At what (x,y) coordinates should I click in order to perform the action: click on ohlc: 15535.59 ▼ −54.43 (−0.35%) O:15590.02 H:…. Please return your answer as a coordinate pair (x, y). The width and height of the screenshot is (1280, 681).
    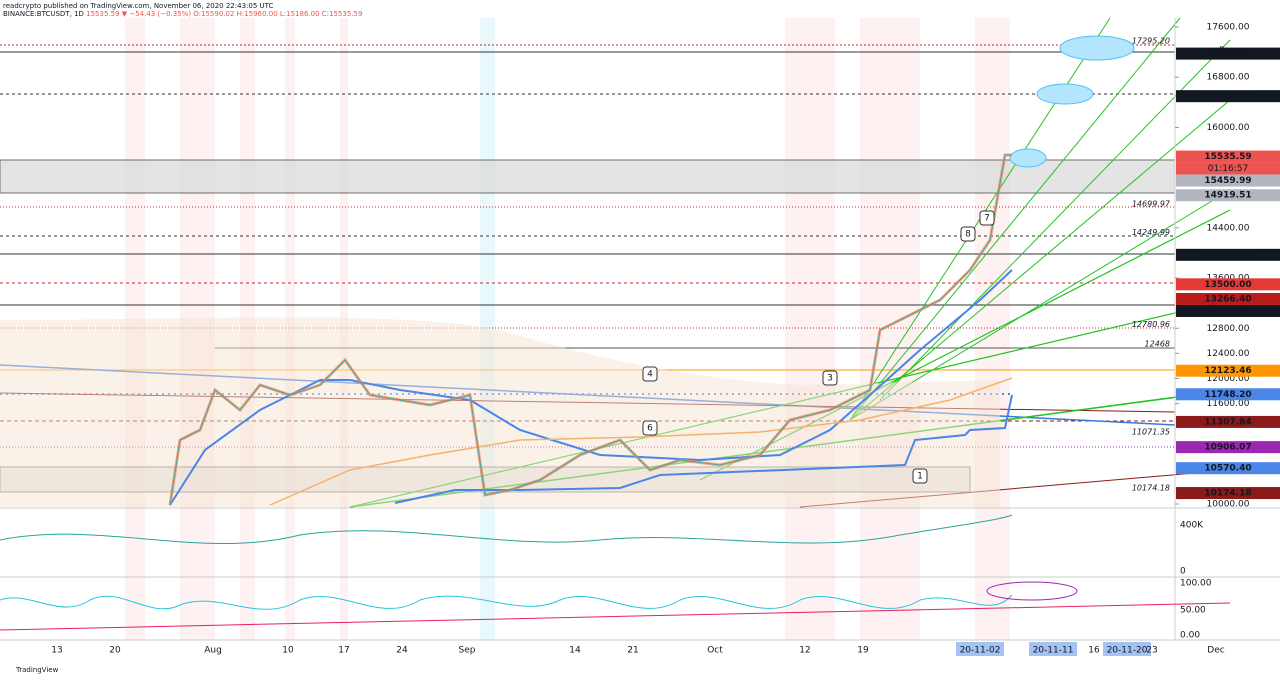
    Looking at the image, I should click on (224, 14).